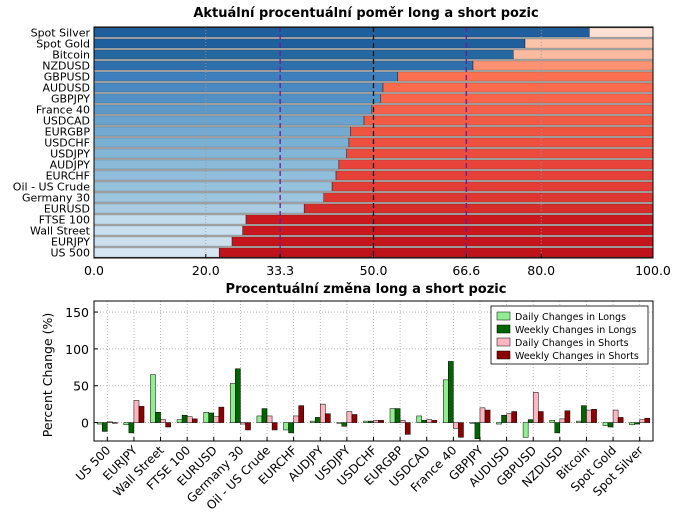 This screenshot has width=680, height=515. I want to click on legend-label: Daily Changes in Longs, so click(570, 317).